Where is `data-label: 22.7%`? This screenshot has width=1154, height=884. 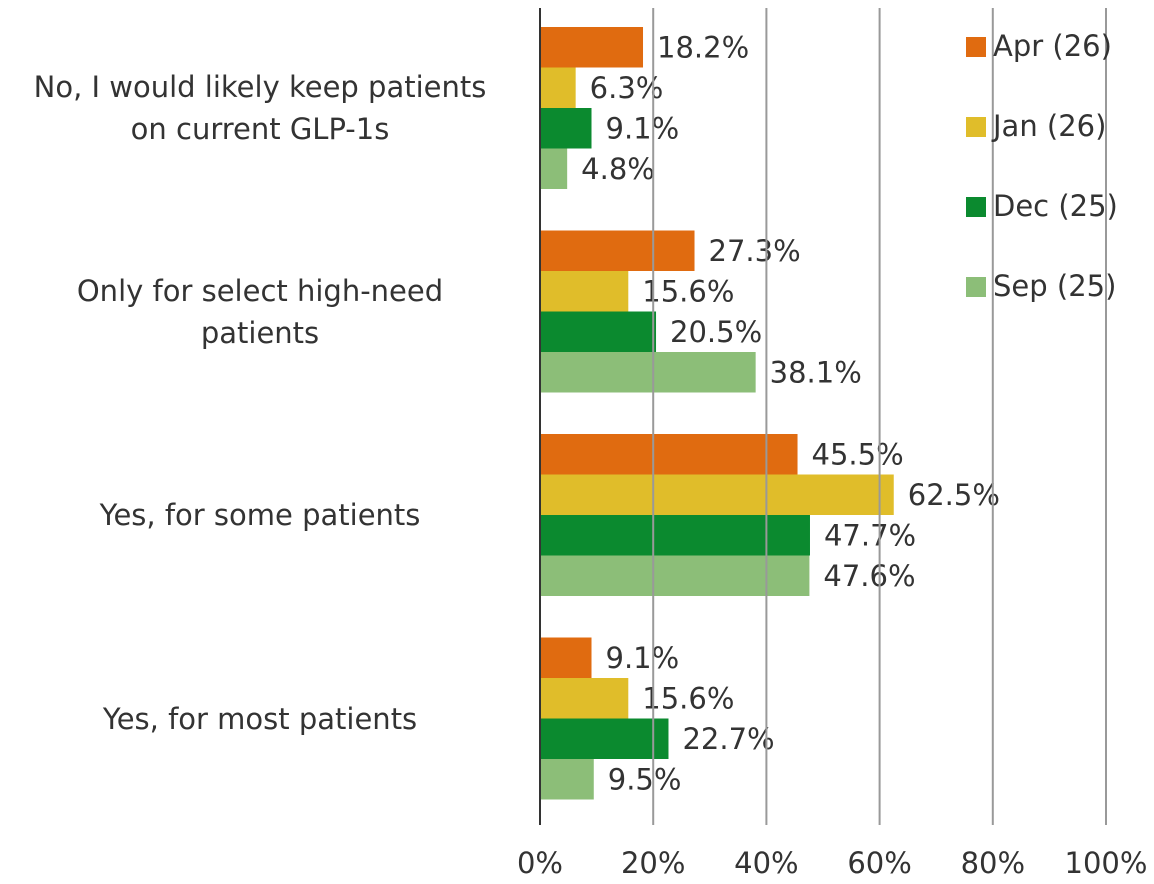
data-label: 22.7% is located at coordinates (728, 739).